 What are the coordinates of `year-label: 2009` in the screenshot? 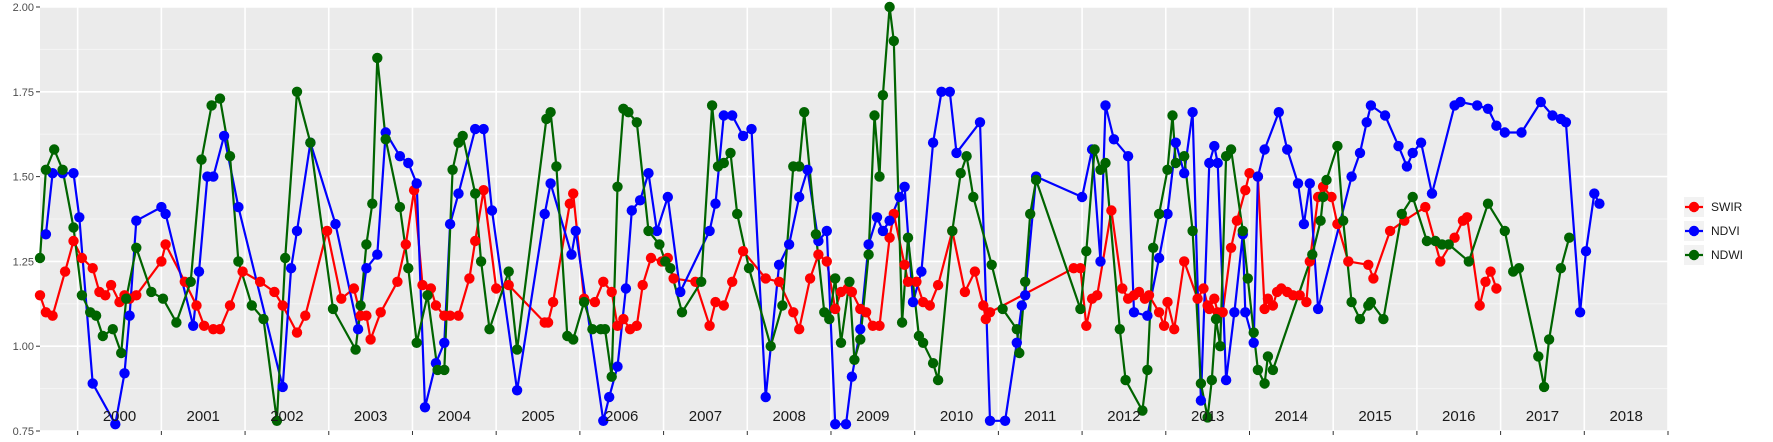 It's located at (872, 416).